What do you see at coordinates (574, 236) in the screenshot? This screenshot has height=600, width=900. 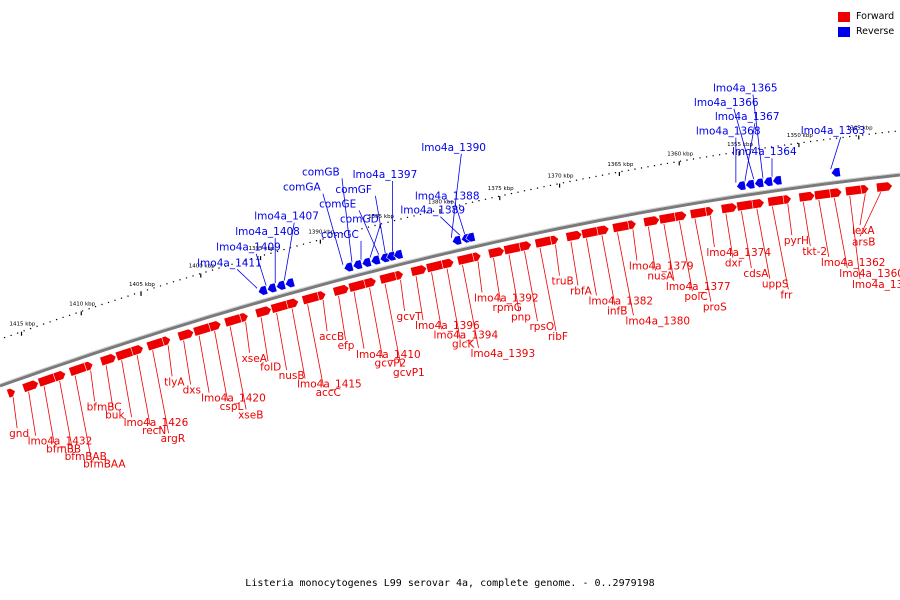 I see `forward-gene-rbfA` at bounding box center [574, 236].